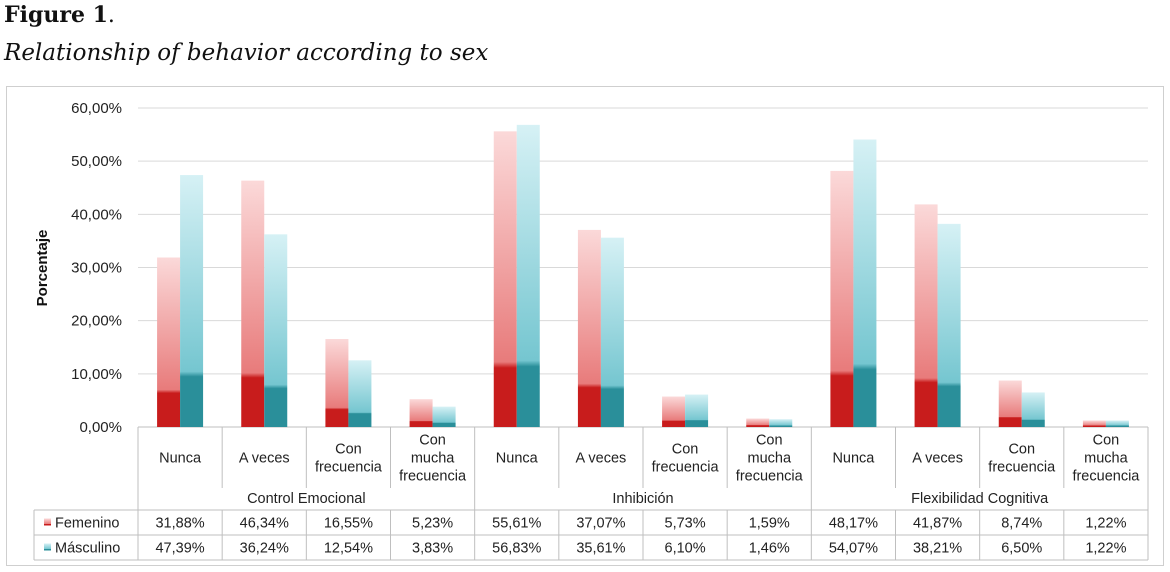 The height and width of the screenshot is (572, 1170). Describe the element at coordinates (432, 549) in the screenshot. I see `table-value: 3,83%` at that location.